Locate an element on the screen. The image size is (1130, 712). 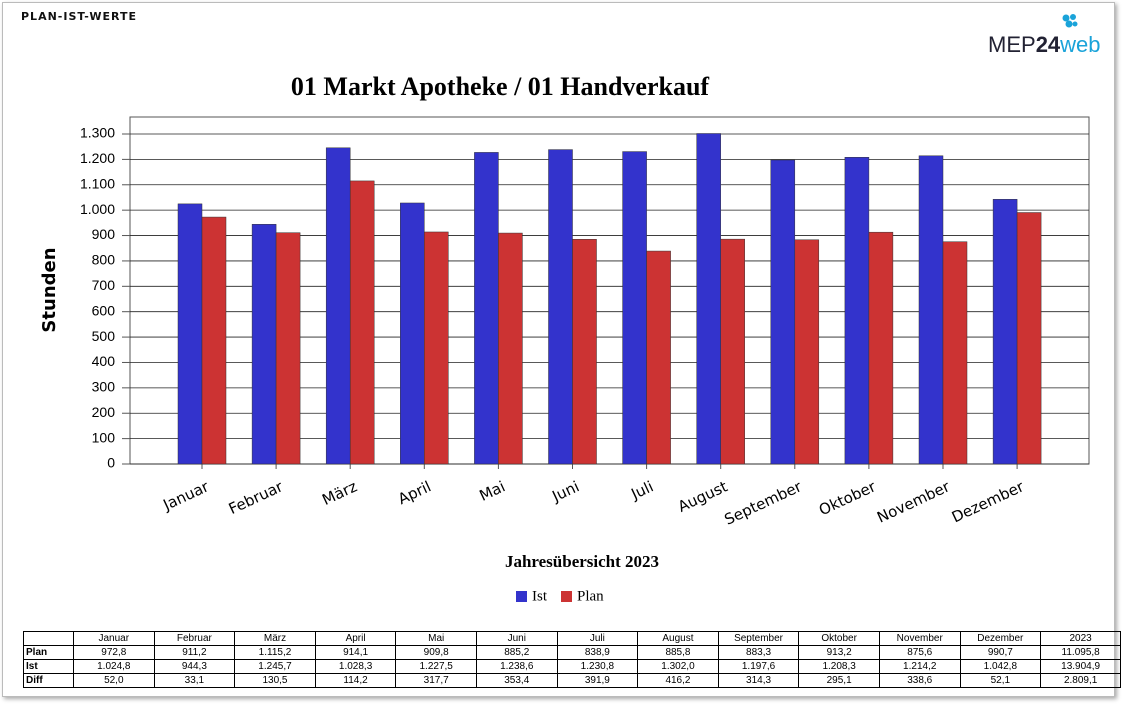
table-cell: 2.809,1 is located at coordinates (1081, 680).